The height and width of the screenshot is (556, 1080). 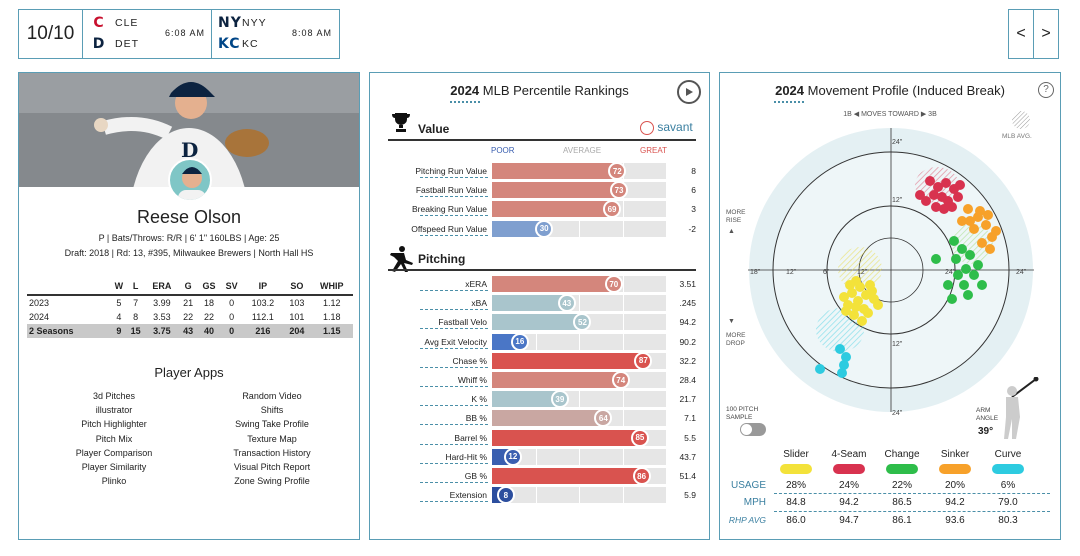 What do you see at coordinates (986, 431) in the screenshot?
I see `arm-angle-value: 39°` at bounding box center [986, 431].